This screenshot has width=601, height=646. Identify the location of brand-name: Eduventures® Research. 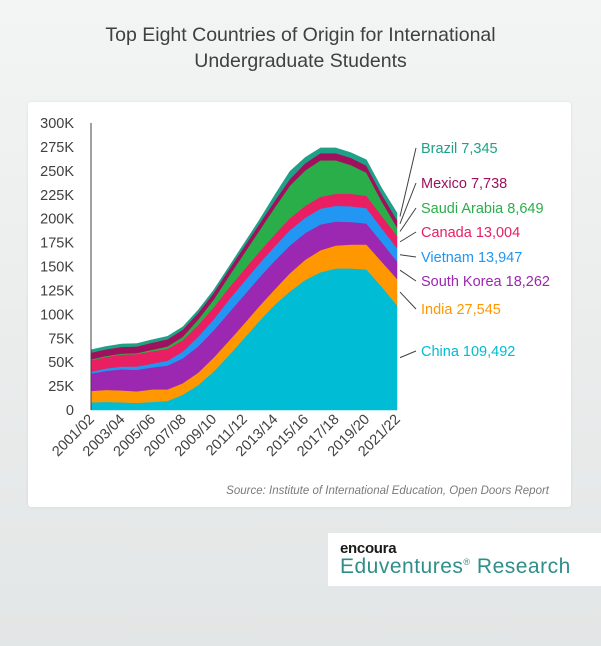
(455, 567).